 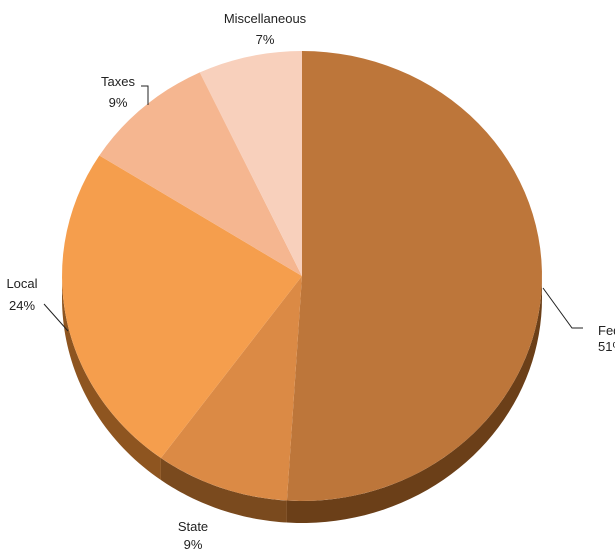 I want to click on slice-label-local: Local, so click(x=21, y=283).